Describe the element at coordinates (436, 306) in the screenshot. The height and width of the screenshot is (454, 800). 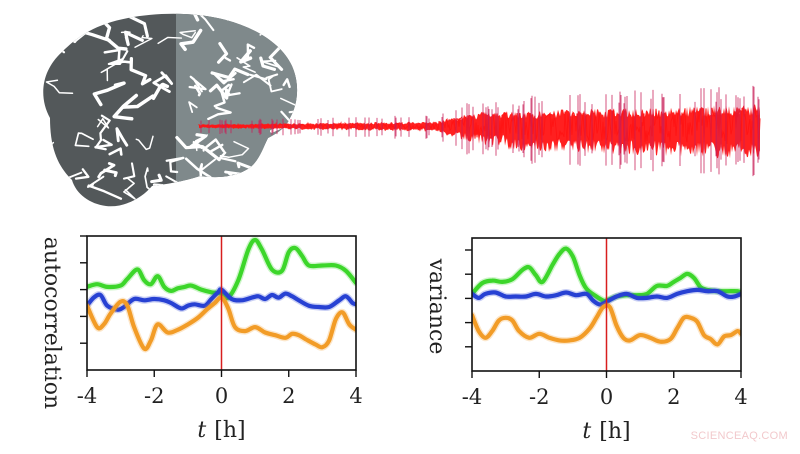
I see `y-axis-label: variance` at that location.